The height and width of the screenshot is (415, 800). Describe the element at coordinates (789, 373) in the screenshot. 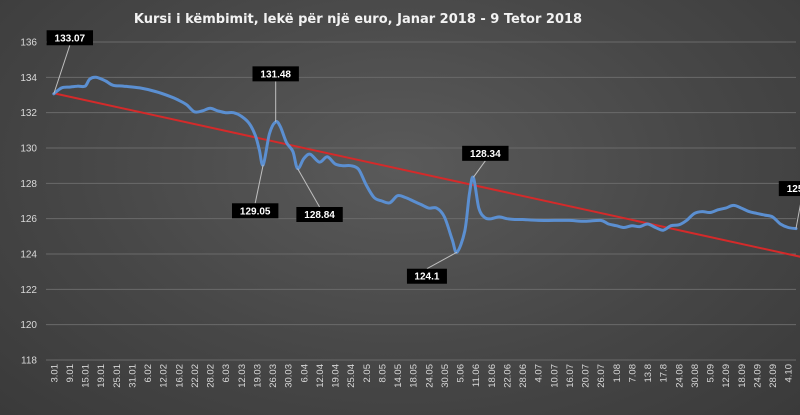

I see `x-tick-label: 4.10` at that location.